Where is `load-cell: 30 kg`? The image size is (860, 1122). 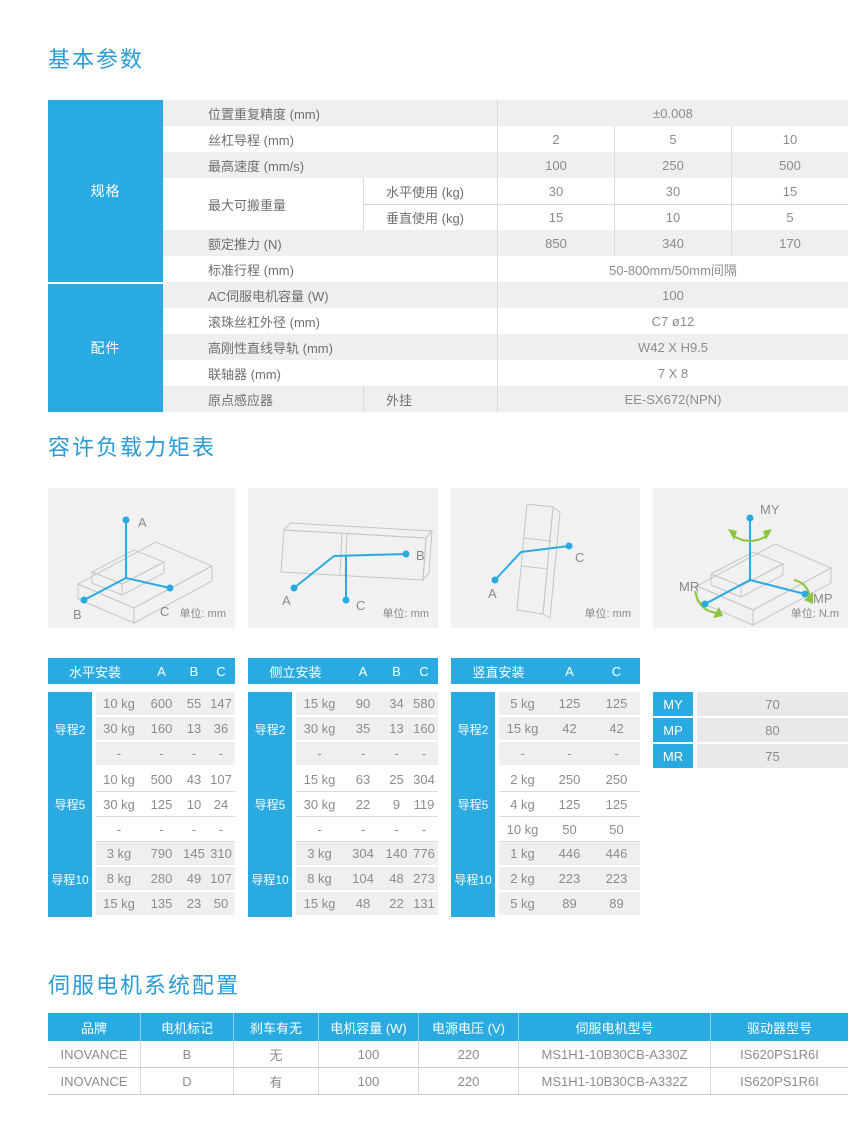
load-cell: 30 kg is located at coordinates (119, 804).